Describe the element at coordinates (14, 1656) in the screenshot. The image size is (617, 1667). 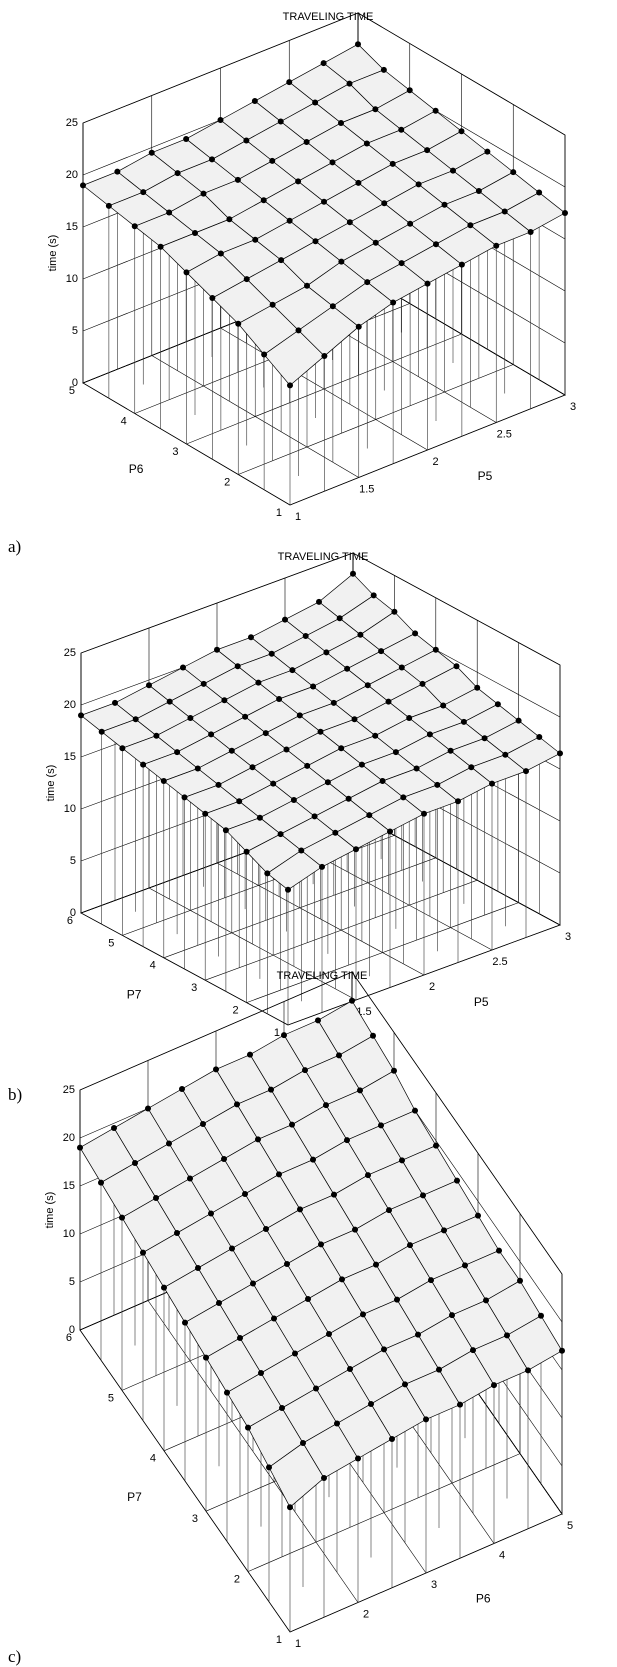
I see `panel-label: c)` at that location.